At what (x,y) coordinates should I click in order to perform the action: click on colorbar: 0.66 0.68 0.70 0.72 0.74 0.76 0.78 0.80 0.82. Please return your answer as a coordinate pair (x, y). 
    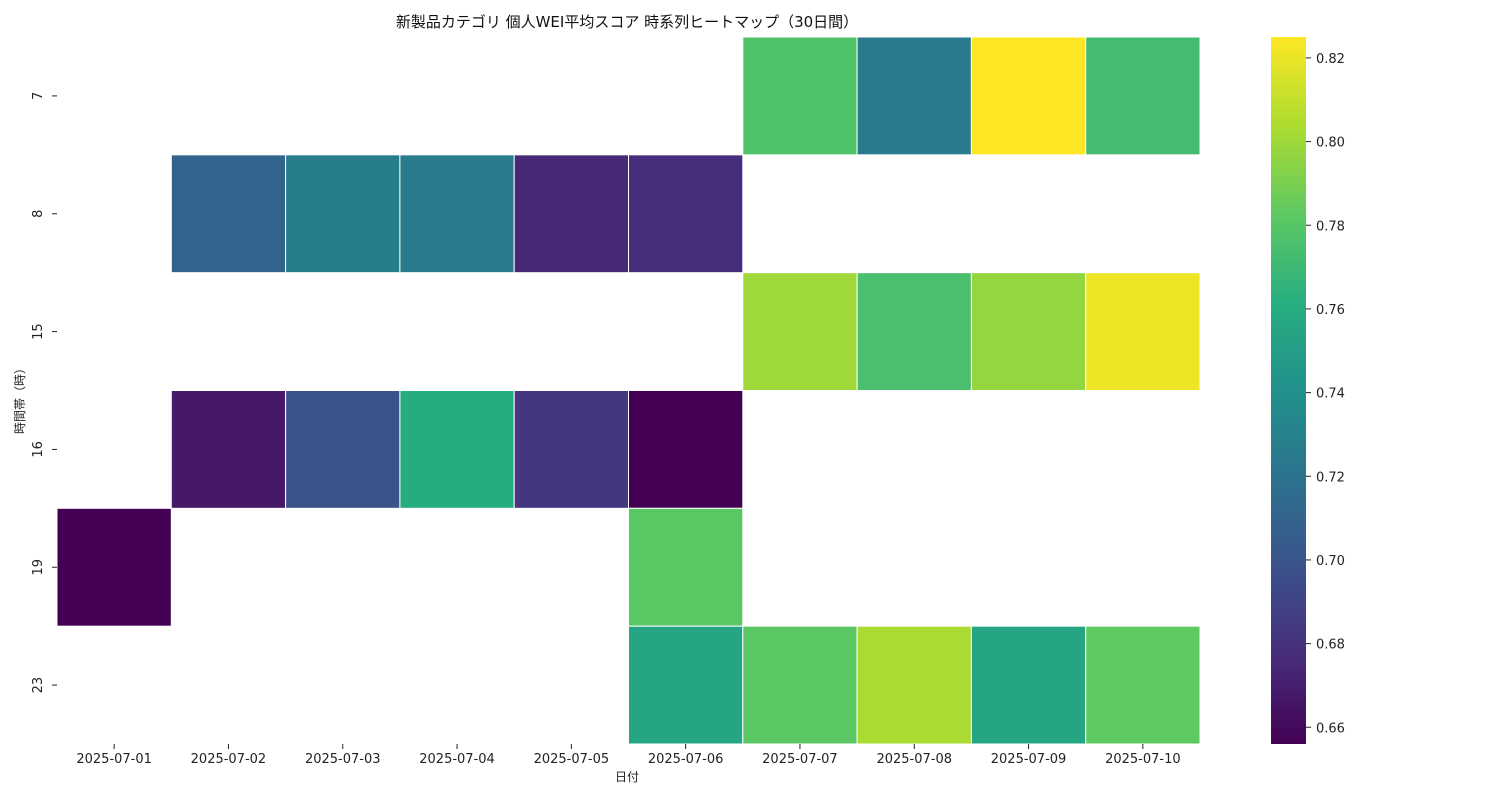
    Looking at the image, I should click on (1308, 390).